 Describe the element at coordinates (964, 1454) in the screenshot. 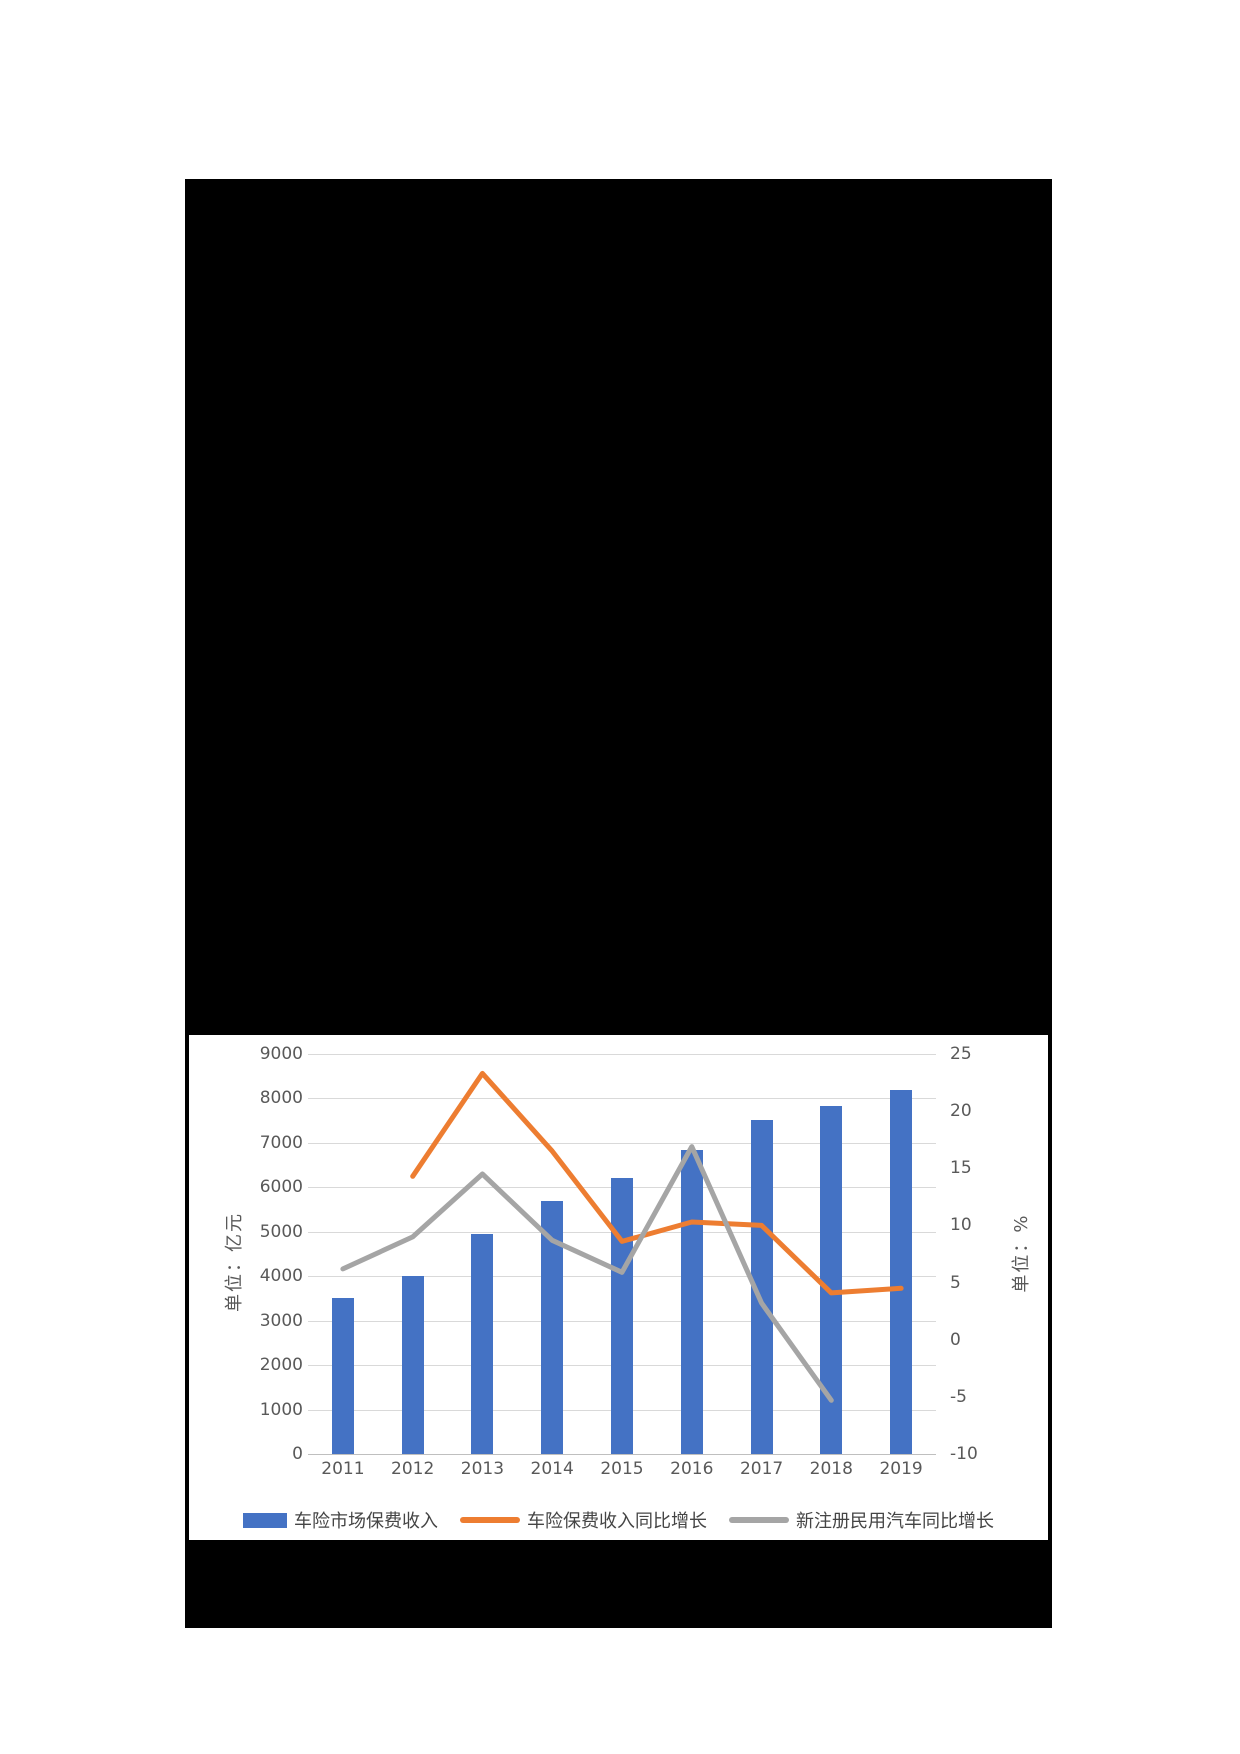

I see `right-axis-tick-label: -10` at that location.